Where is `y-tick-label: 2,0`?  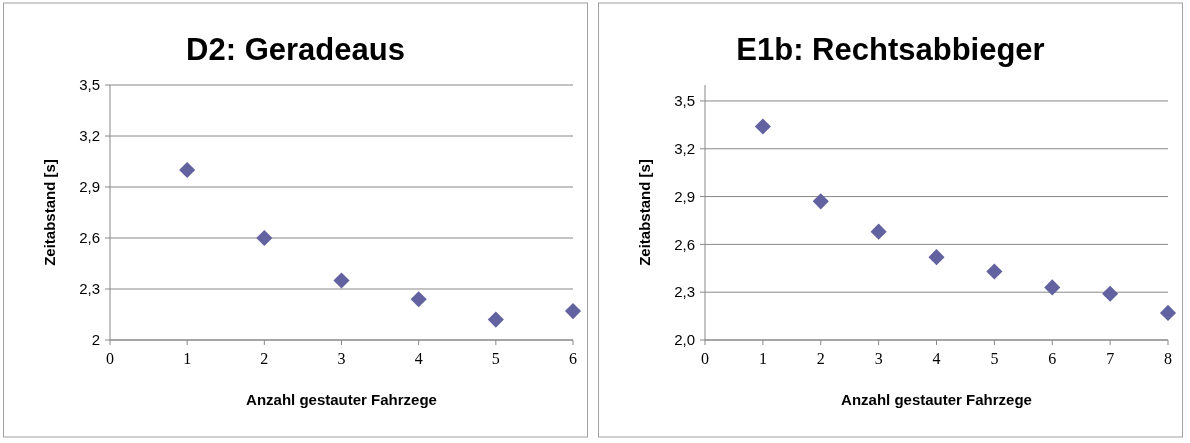
y-tick-label: 2,0 is located at coordinates (684, 340).